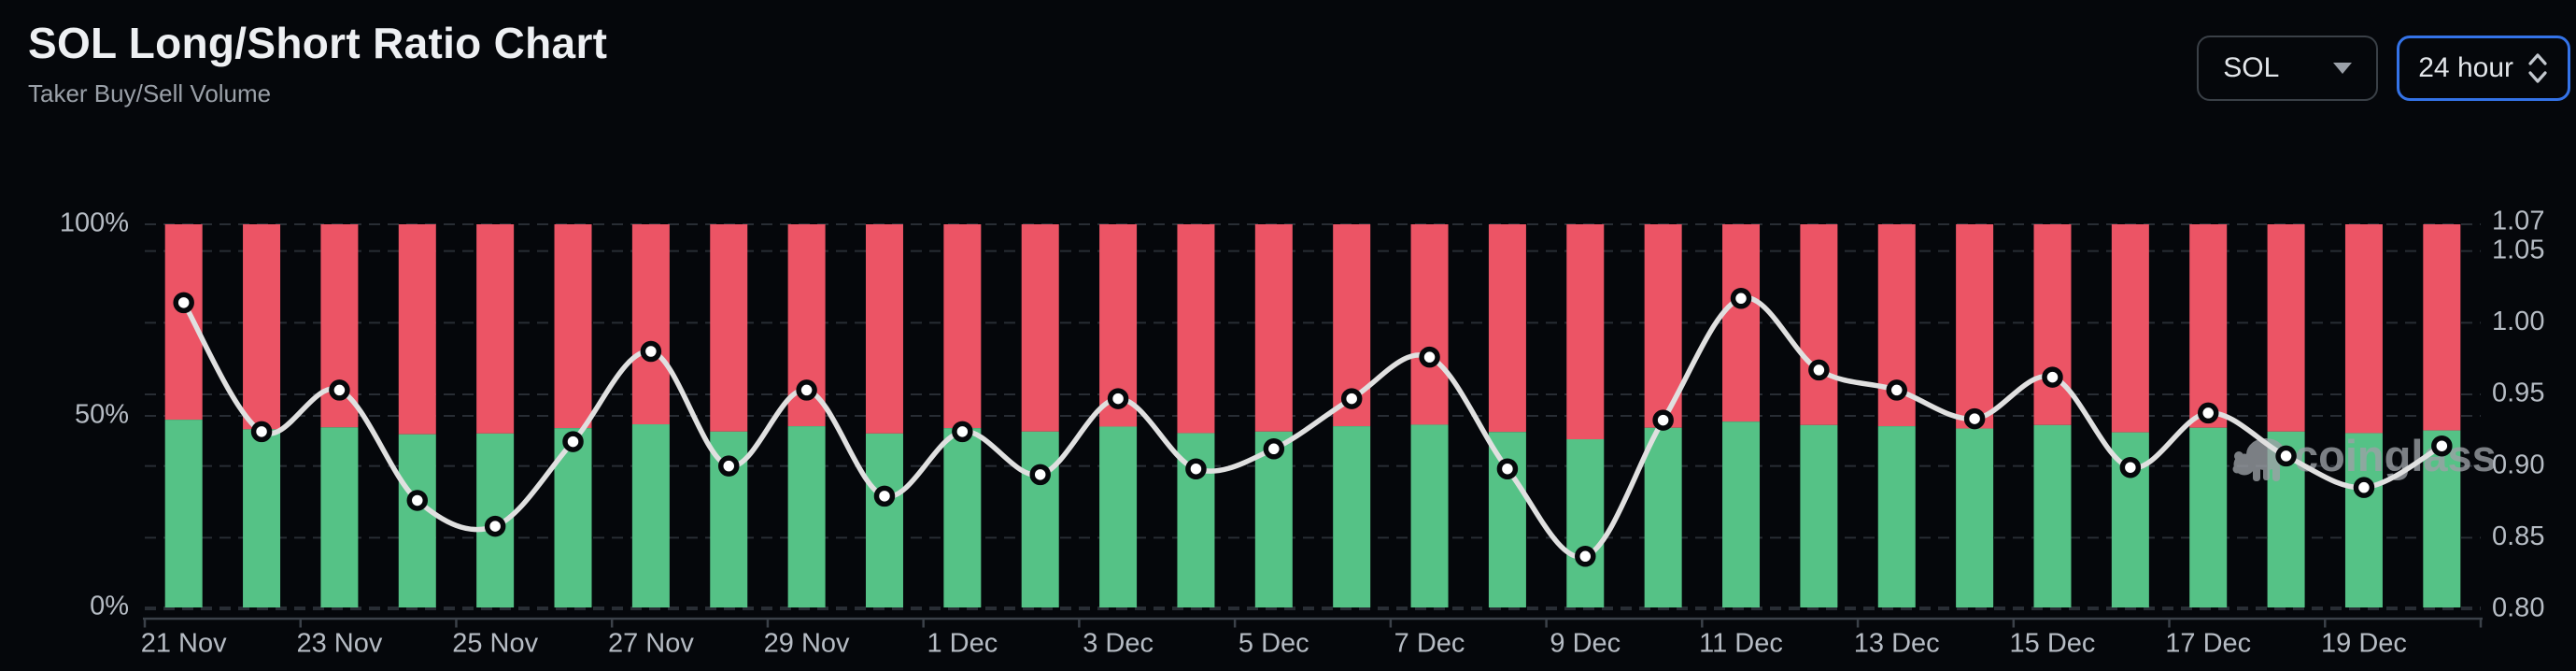  Describe the element at coordinates (573, 326) in the screenshot. I see `sell-bar-26 Nov` at that location.